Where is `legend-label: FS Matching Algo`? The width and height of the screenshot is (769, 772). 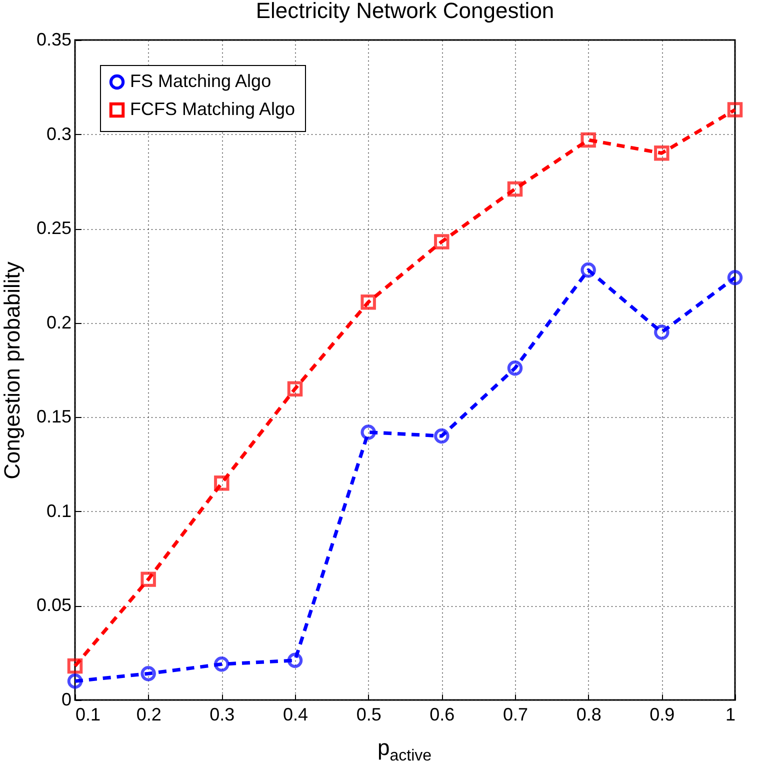 legend-label: FS Matching Algo is located at coordinates (201, 81).